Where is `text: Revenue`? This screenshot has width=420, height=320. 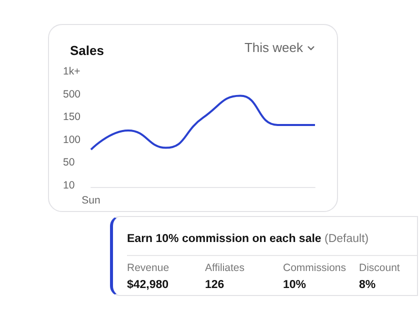
text: Revenue is located at coordinates (148, 268).